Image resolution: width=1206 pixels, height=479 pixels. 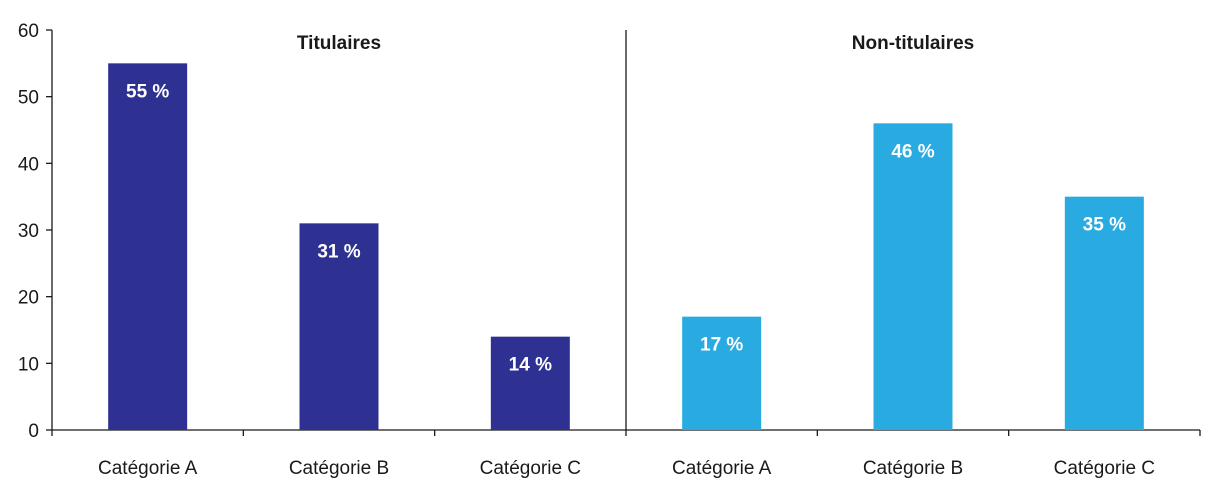 I want to click on group-titles: Titulaires Non-titulaires, so click(x=635, y=43).